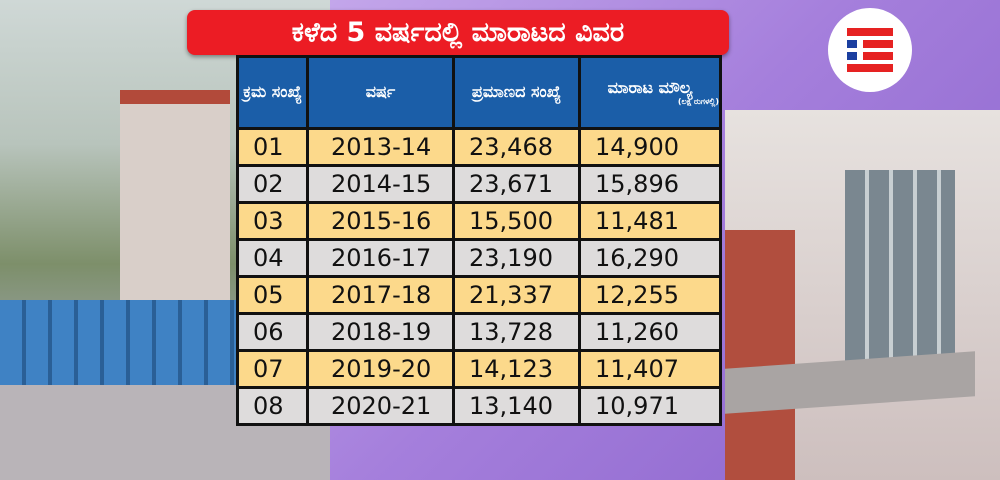  I want to click on table-row: 08 2020-21 13,140 10,971, so click(479, 406).